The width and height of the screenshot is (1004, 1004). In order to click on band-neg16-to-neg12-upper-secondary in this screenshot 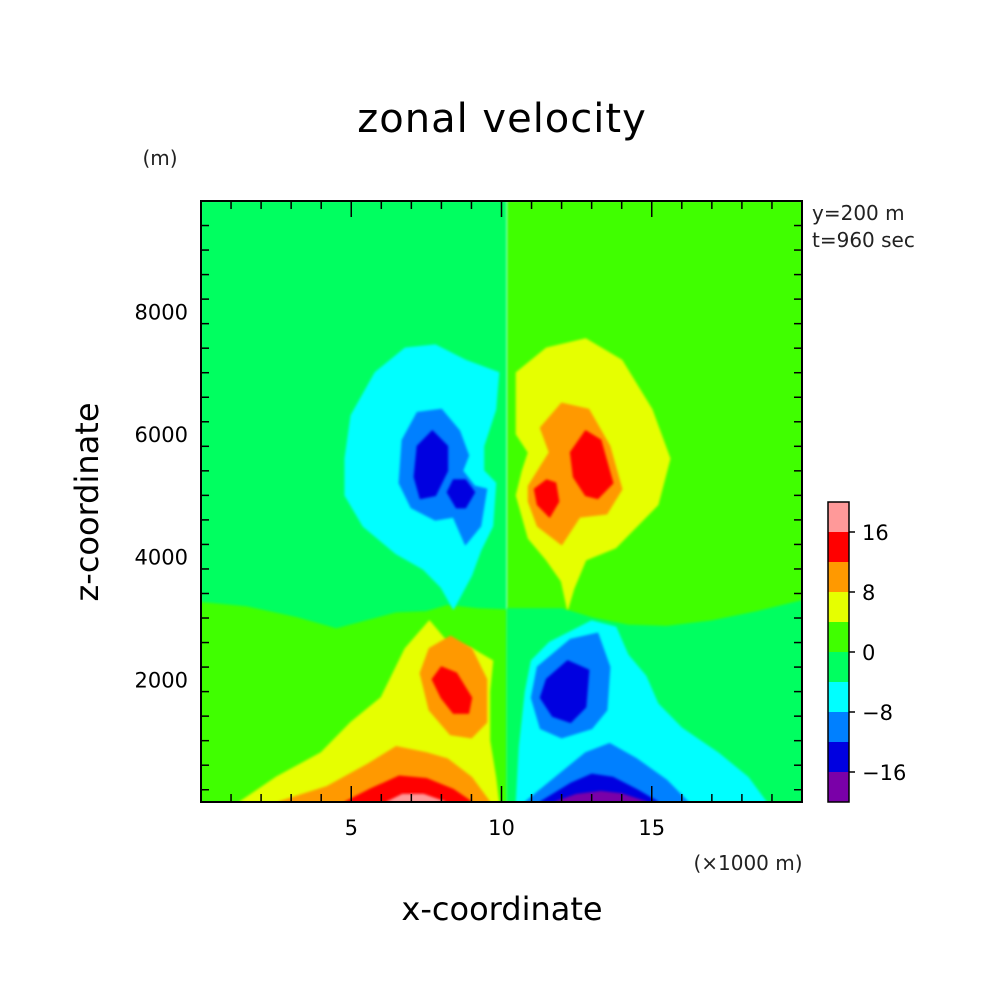, I will do `click(461, 494)`.